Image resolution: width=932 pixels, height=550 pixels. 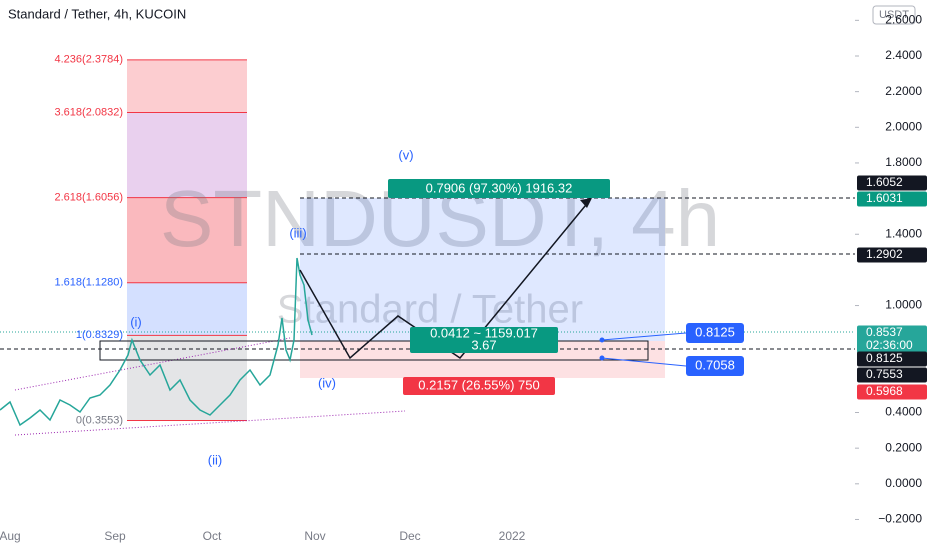 I want to click on y-tick-label: 2.4000, so click(x=903, y=55).